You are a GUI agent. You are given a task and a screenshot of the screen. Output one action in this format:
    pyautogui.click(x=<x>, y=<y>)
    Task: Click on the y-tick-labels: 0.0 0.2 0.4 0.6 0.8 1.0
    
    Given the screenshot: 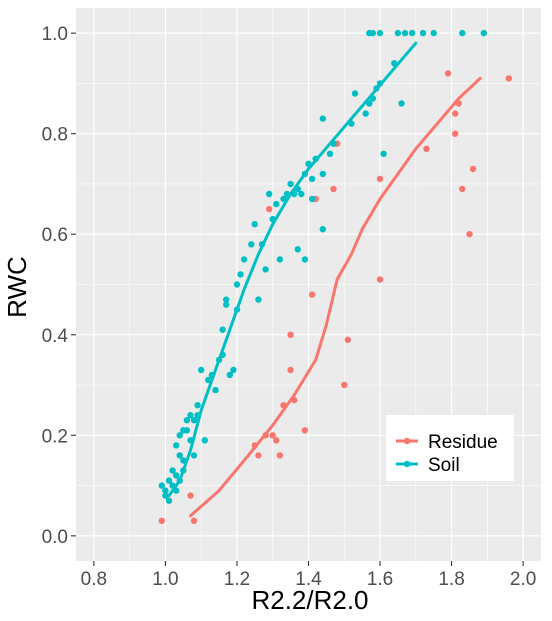 What is the action you would take?
    pyautogui.click(x=55, y=286)
    